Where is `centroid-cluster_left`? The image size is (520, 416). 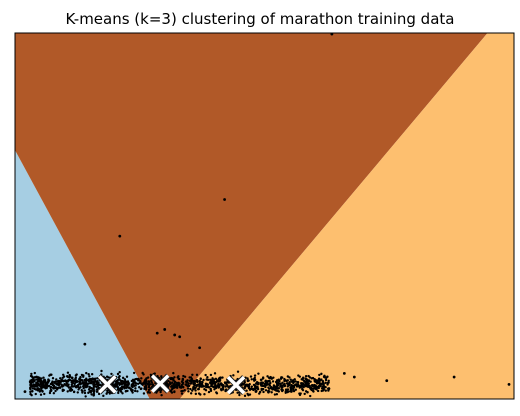
centroid-cluster_left is located at coordinates (107, 384).